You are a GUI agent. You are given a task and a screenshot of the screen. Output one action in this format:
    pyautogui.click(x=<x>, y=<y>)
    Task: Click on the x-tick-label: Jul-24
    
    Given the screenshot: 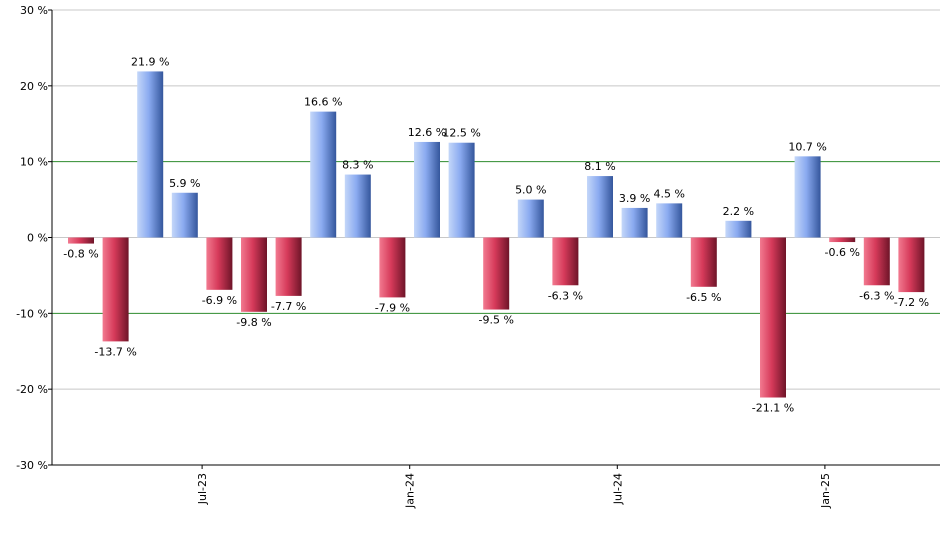 What is the action you would take?
    pyautogui.click(x=617, y=489)
    